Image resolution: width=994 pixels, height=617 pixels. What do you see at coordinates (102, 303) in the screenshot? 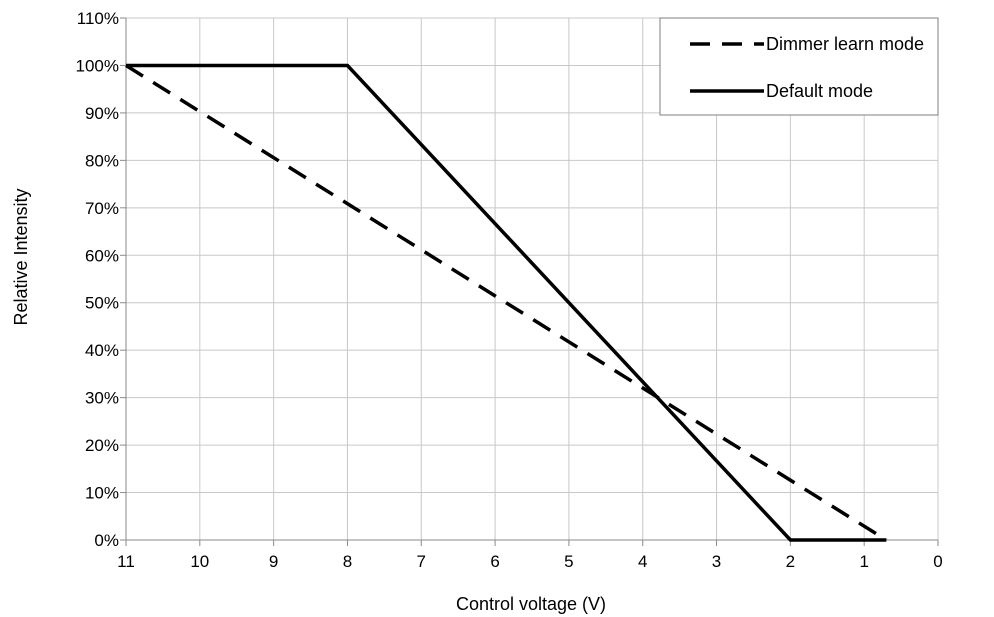
I see `y-tick-label: 50%` at bounding box center [102, 303].